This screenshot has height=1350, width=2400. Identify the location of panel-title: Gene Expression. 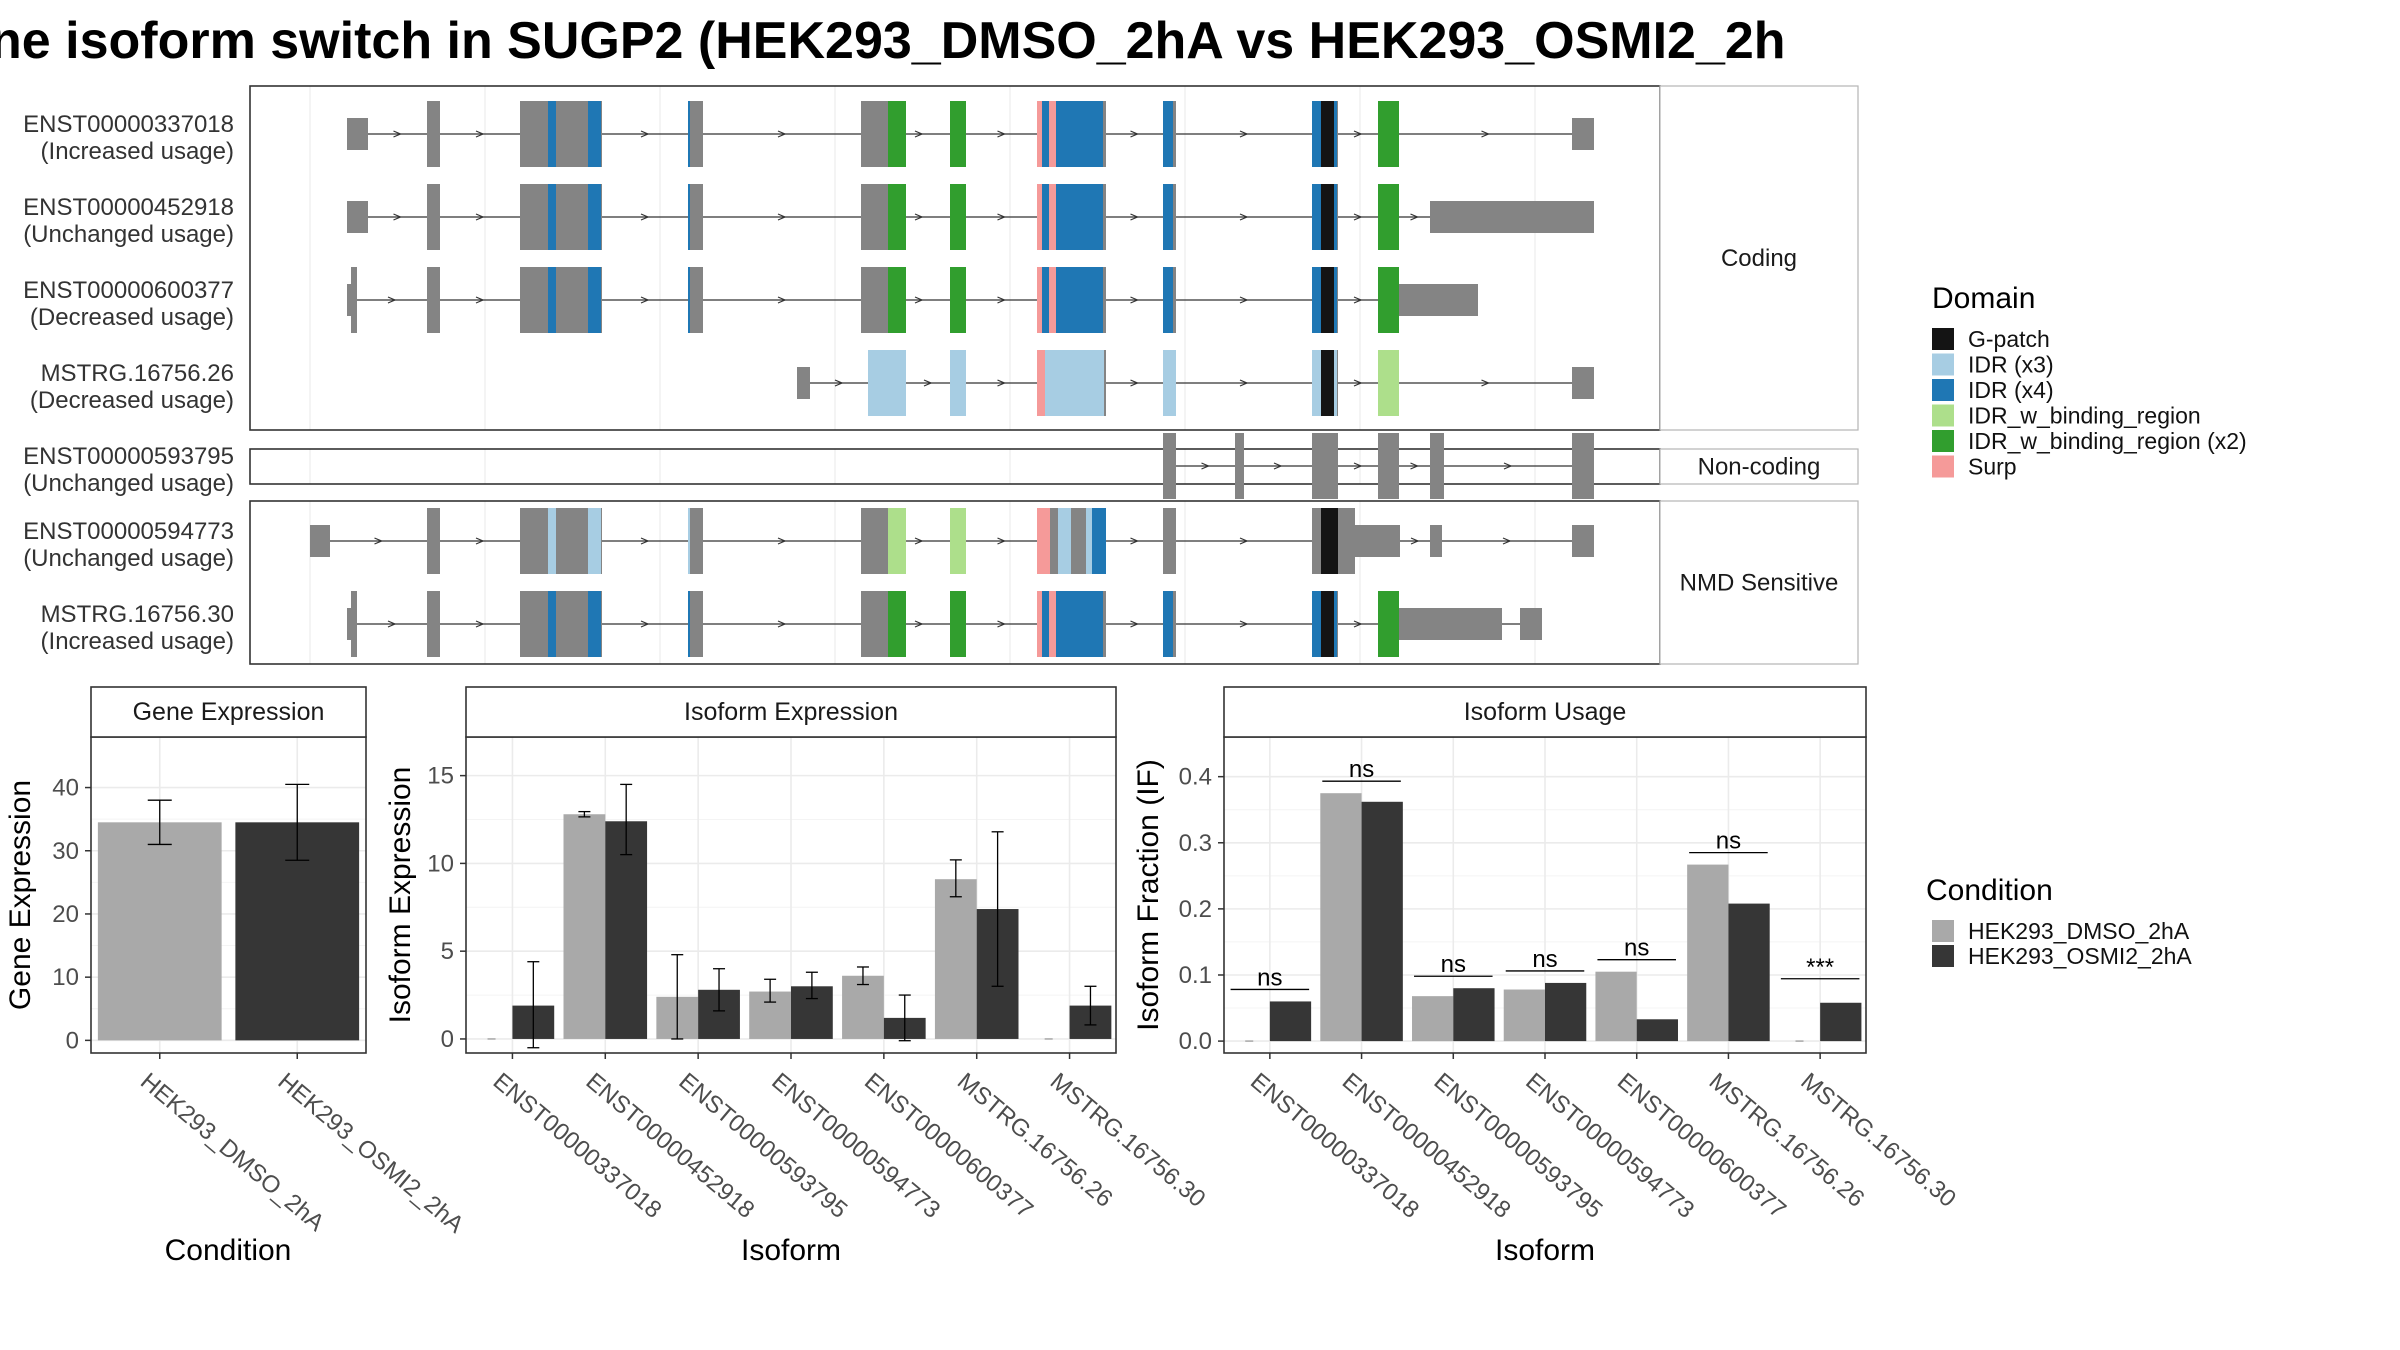
(229, 712).